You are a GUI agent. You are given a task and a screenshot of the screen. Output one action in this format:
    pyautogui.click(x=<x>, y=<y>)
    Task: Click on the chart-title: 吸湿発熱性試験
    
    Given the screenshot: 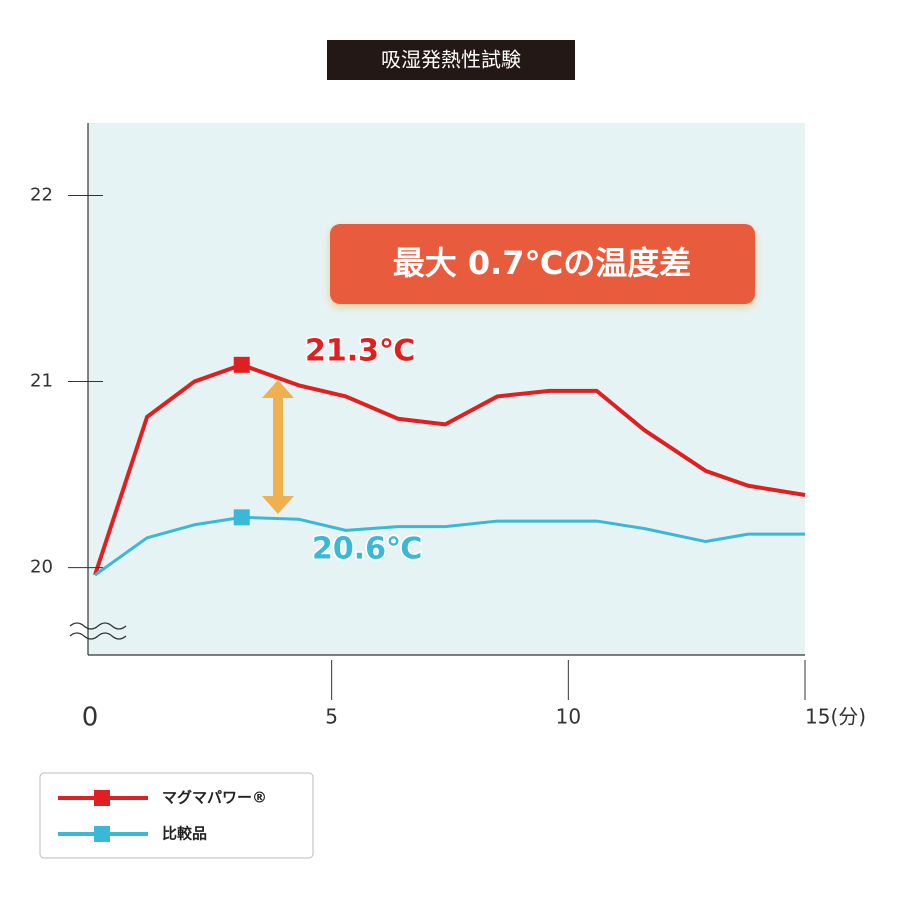 What is the action you would take?
    pyautogui.click(x=451, y=60)
    